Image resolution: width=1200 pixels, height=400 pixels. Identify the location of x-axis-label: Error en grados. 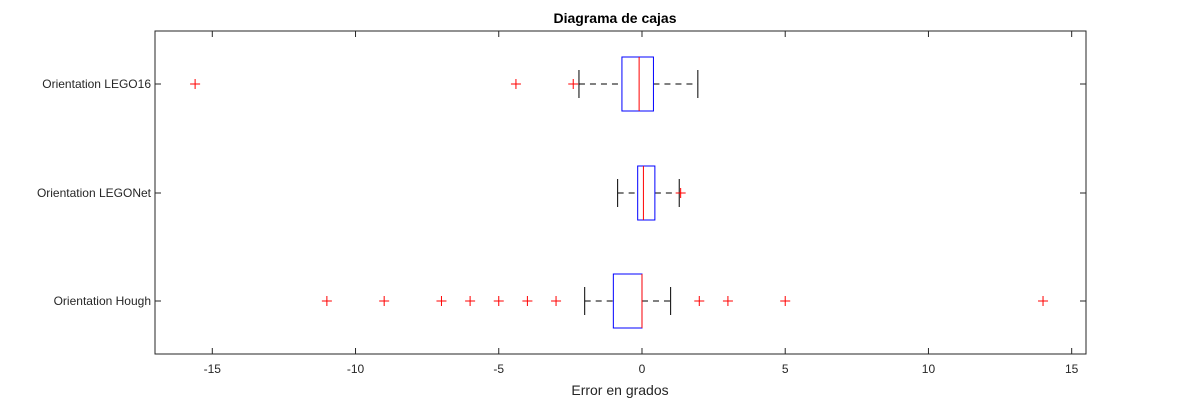
(619, 390).